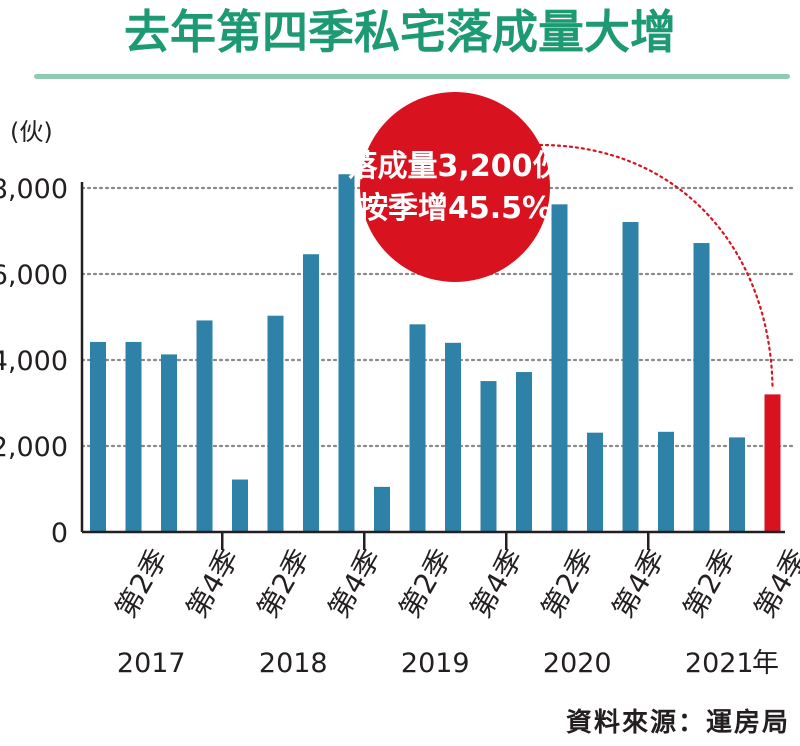 The height and width of the screenshot is (746, 800). What do you see at coordinates (765, 663) in the screenshot?
I see `x-unit-label: 年` at bounding box center [765, 663].